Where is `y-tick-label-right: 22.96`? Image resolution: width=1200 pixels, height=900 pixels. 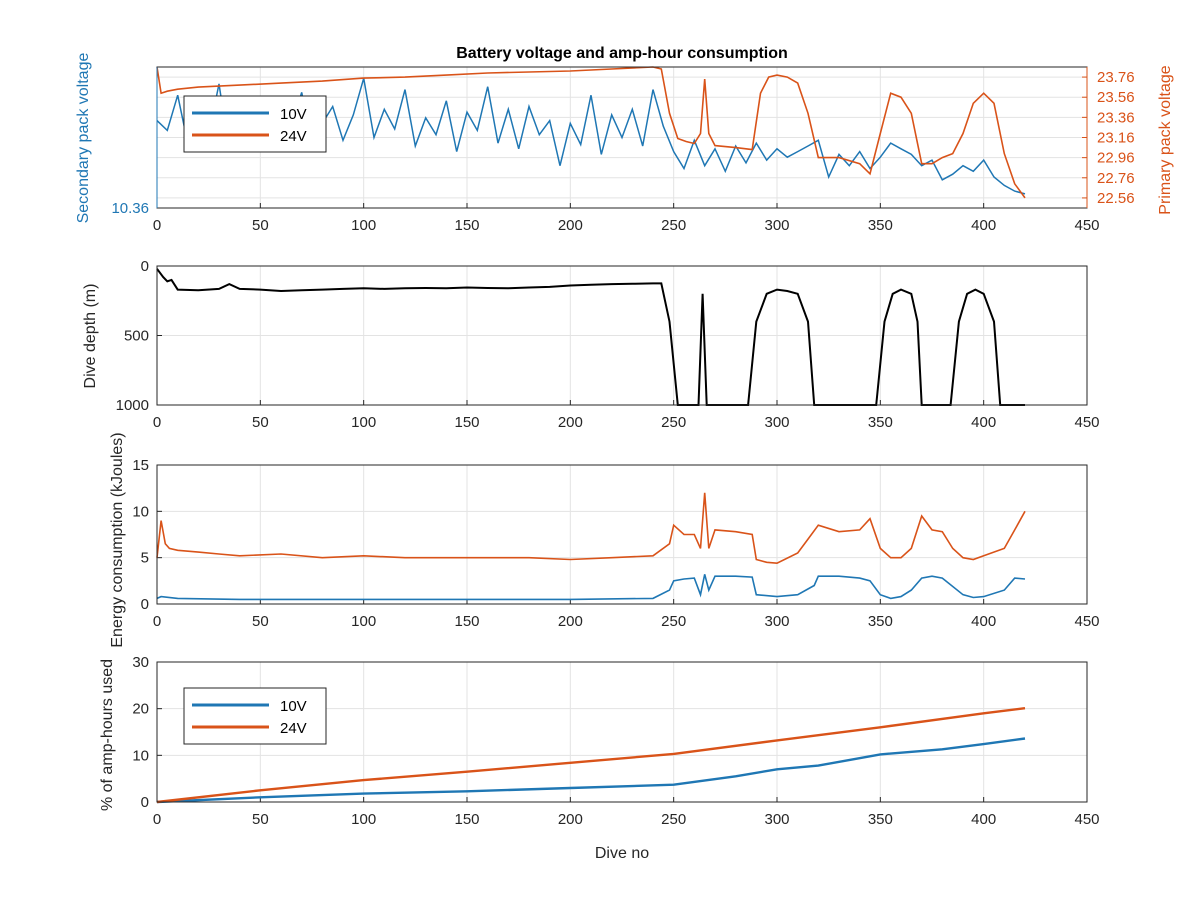
y-tick-label-right: 22.96 is located at coordinates (1116, 158).